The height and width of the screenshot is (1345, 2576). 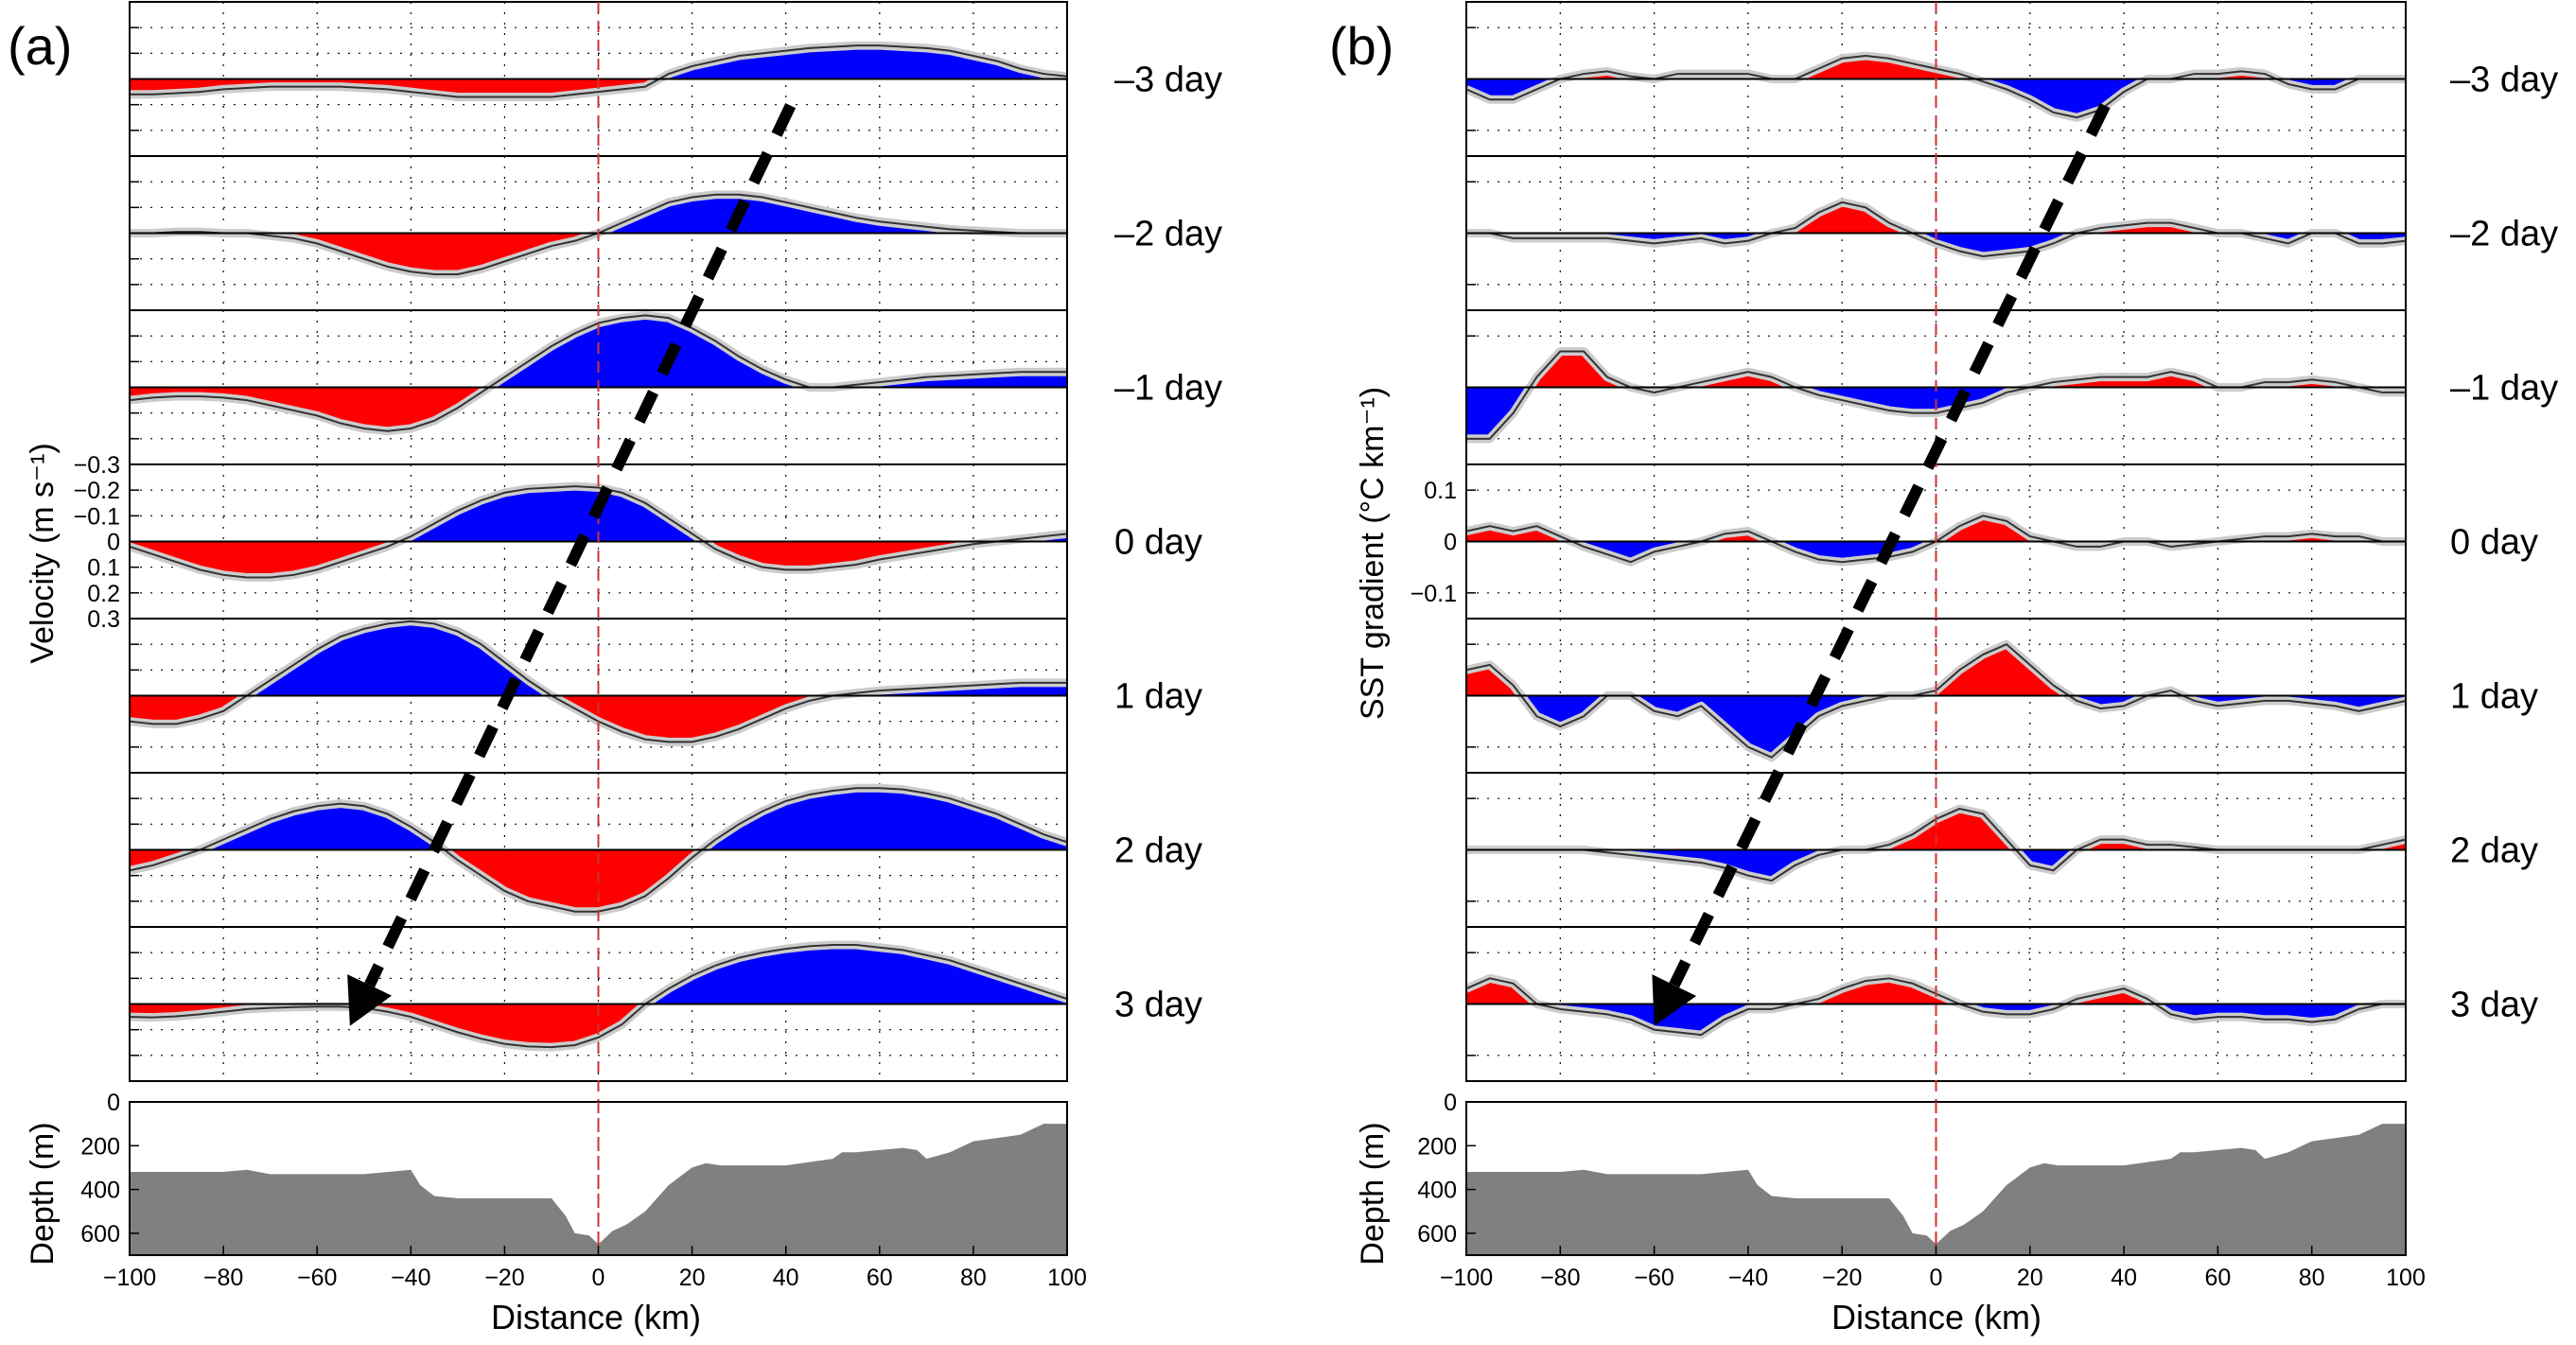 What do you see at coordinates (104, 594) in the screenshot?
I see `panel-a-y-tick-label: 0.2` at bounding box center [104, 594].